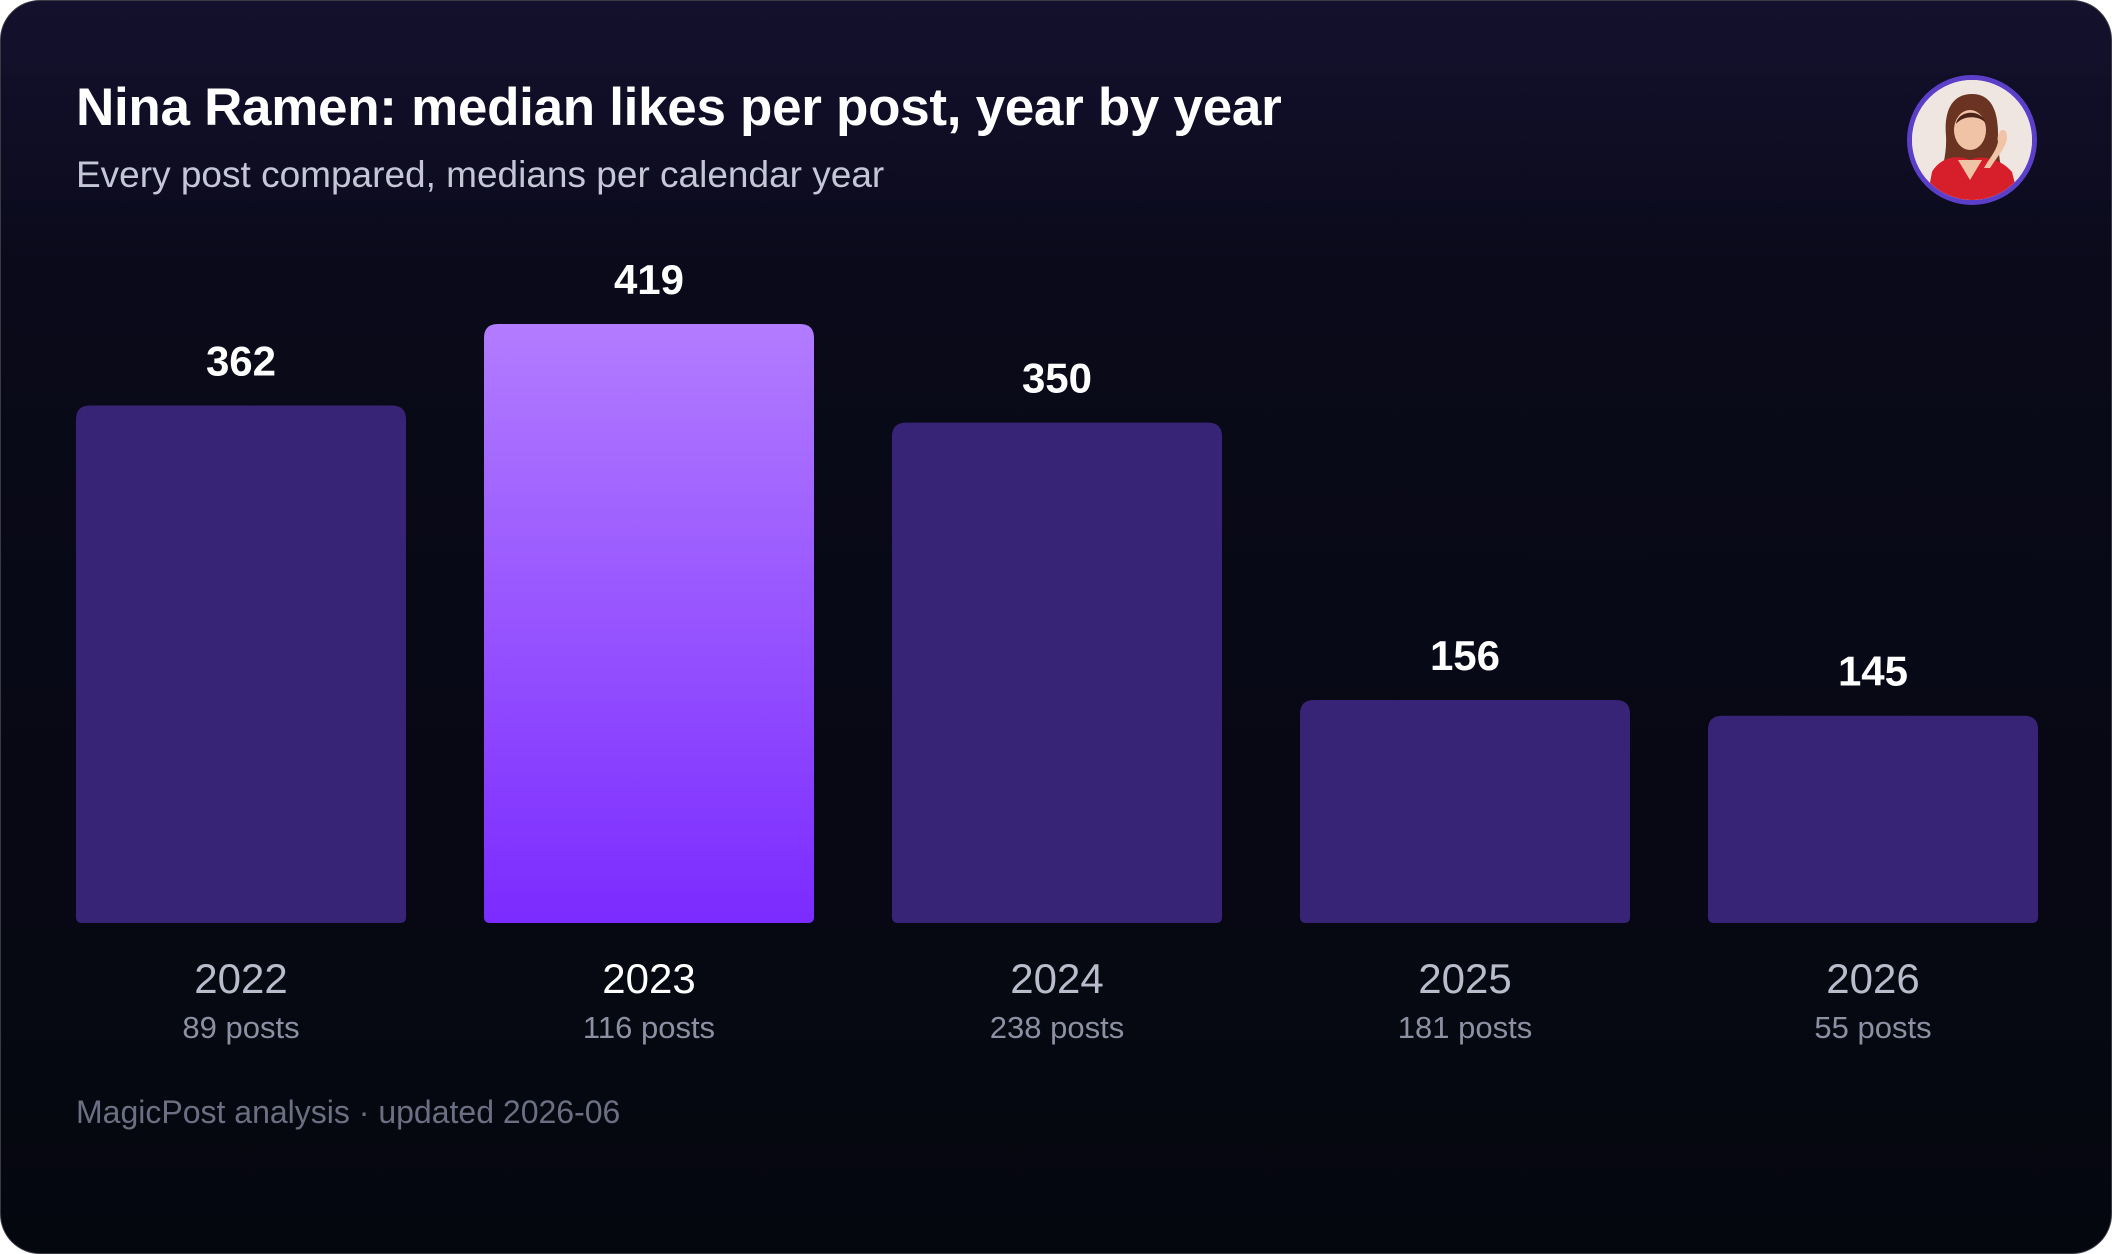 Image resolution: width=2112 pixels, height=1254 pixels. Describe the element at coordinates (1057, 672) in the screenshot. I see `bar-2024` at that location.